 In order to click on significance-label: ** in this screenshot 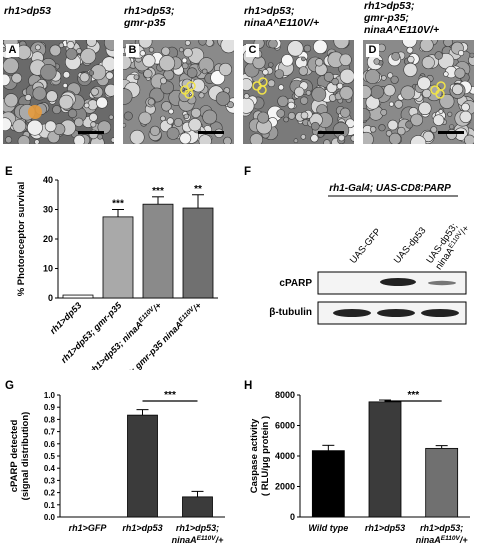, I will do `click(198, 189)`.